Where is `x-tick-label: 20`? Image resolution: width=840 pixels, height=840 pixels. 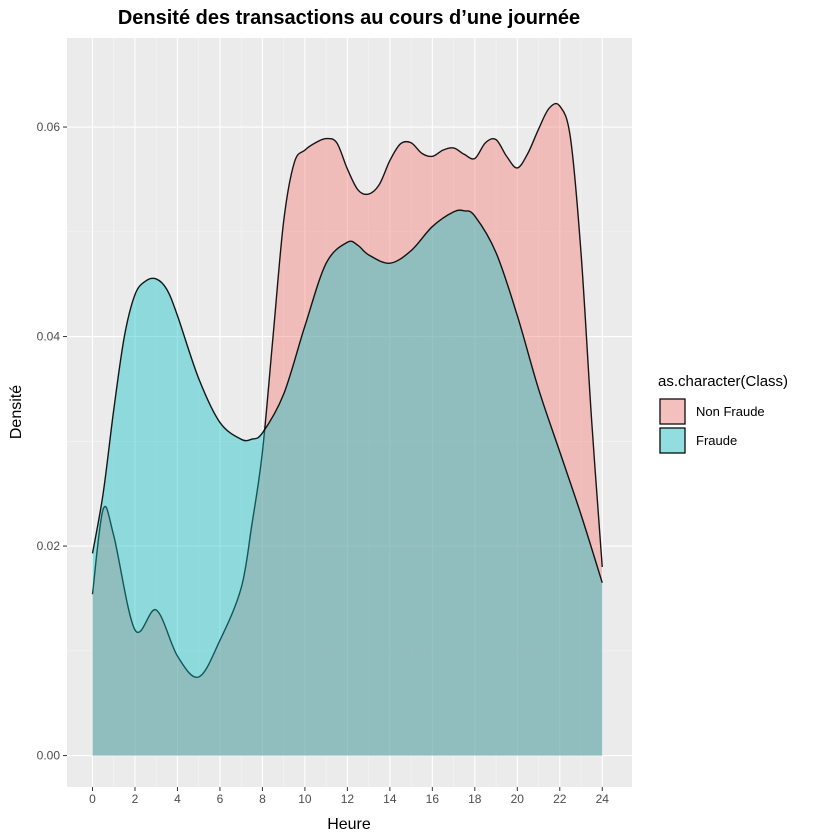
x-tick-label: 20 is located at coordinates (518, 799).